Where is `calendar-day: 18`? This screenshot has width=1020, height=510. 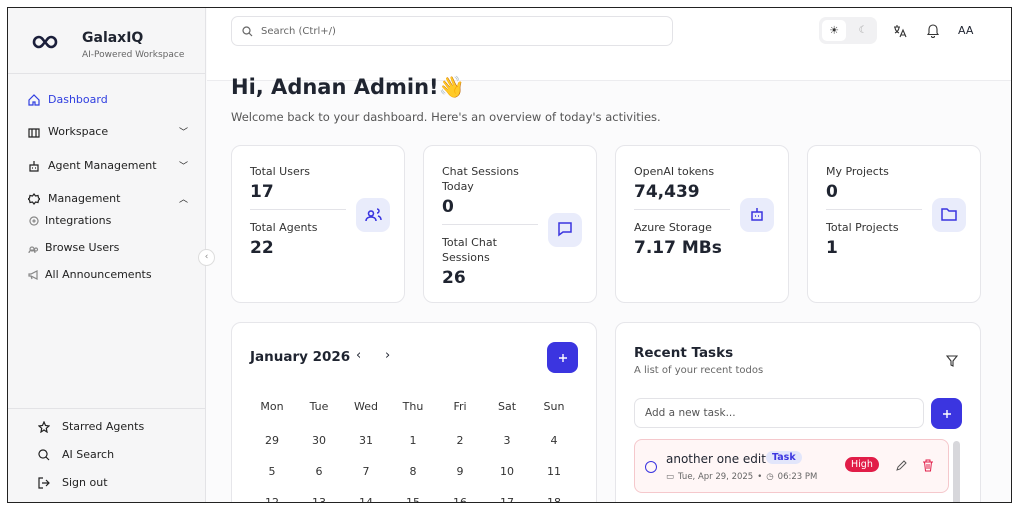
calendar-day: 18 is located at coordinates (554, 499).